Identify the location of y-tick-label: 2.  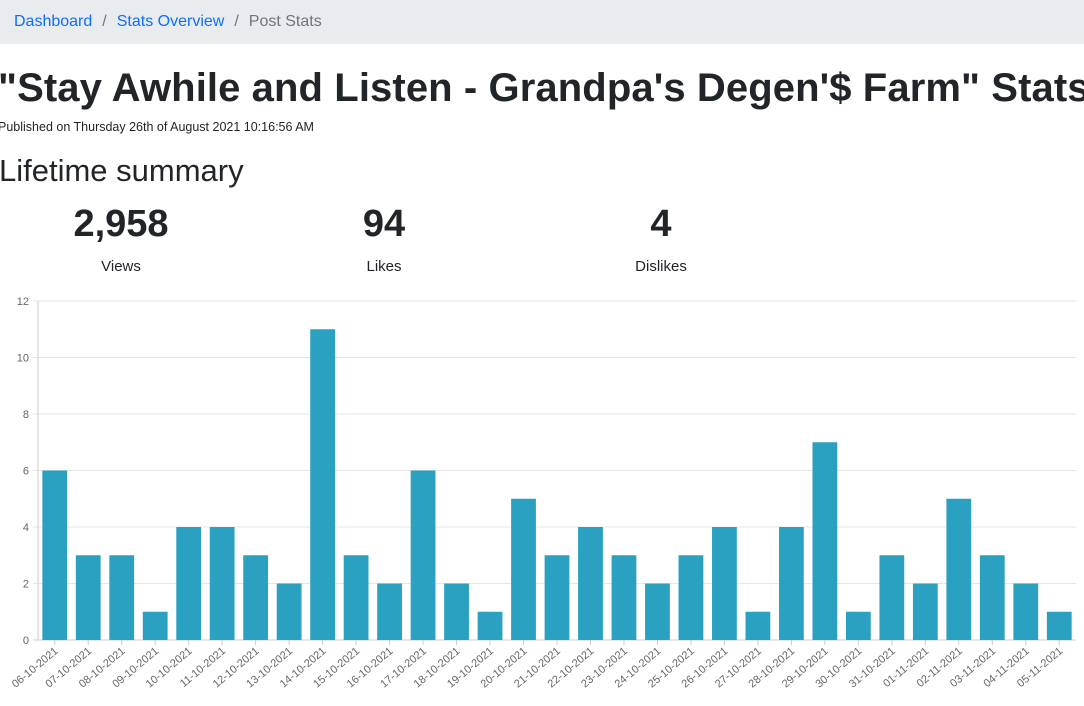
(26, 585).